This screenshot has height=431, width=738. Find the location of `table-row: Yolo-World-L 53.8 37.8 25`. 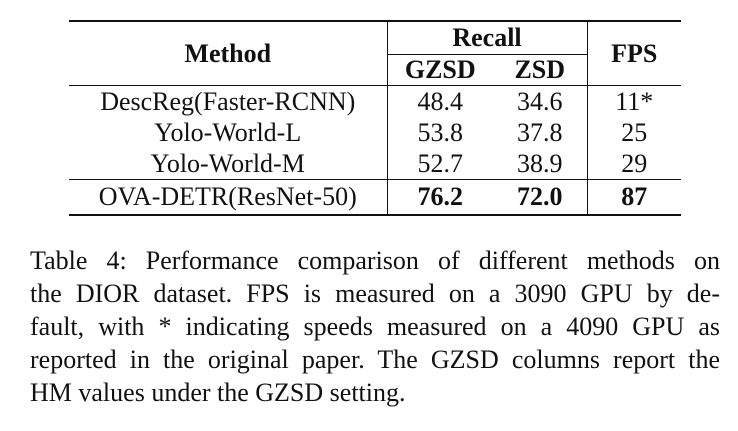

table-row: Yolo-World-L 53.8 37.8 25 is located at coordinates (375, 132).